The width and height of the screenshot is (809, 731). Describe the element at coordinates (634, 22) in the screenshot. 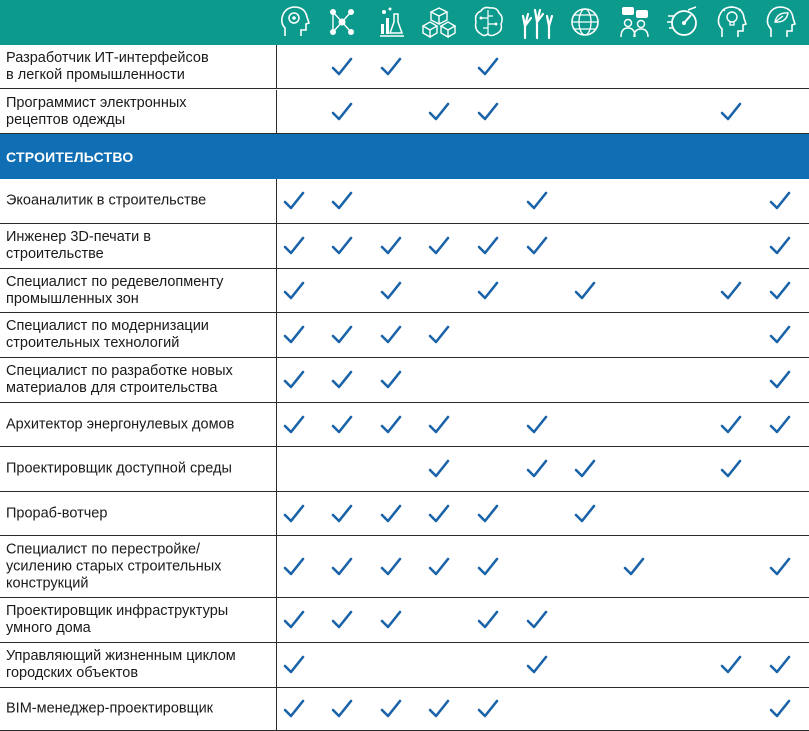

I see `people-chat-icon` at that location.